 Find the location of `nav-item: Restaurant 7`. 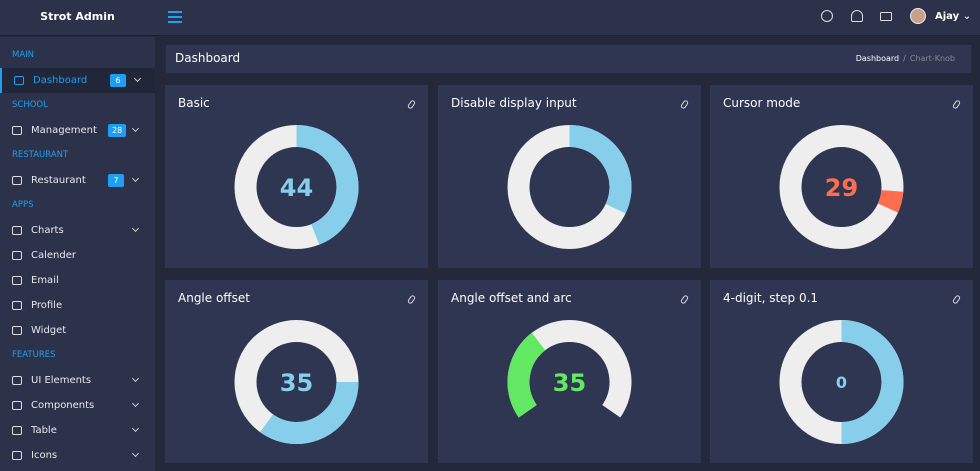

nav-item: Restaurant 7 is located at coordinates (77, 180).